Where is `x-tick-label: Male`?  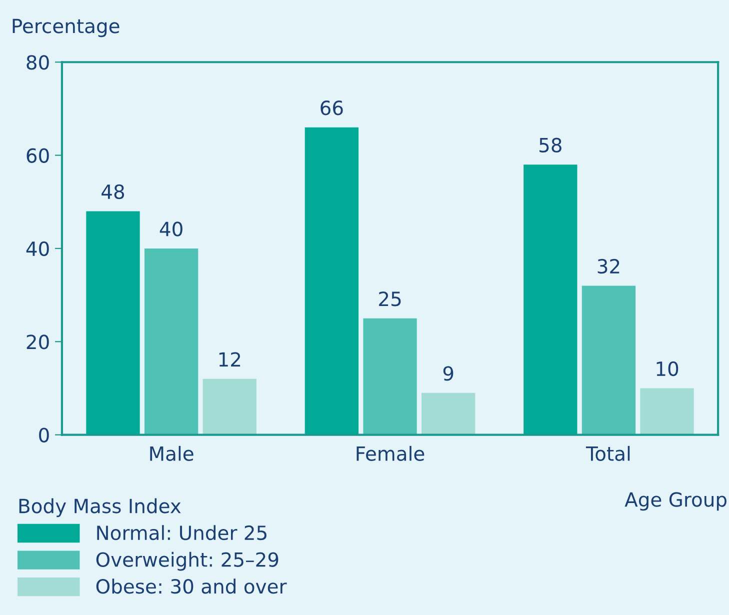
x-tick-label: Male is located at coordinates (172, 453).